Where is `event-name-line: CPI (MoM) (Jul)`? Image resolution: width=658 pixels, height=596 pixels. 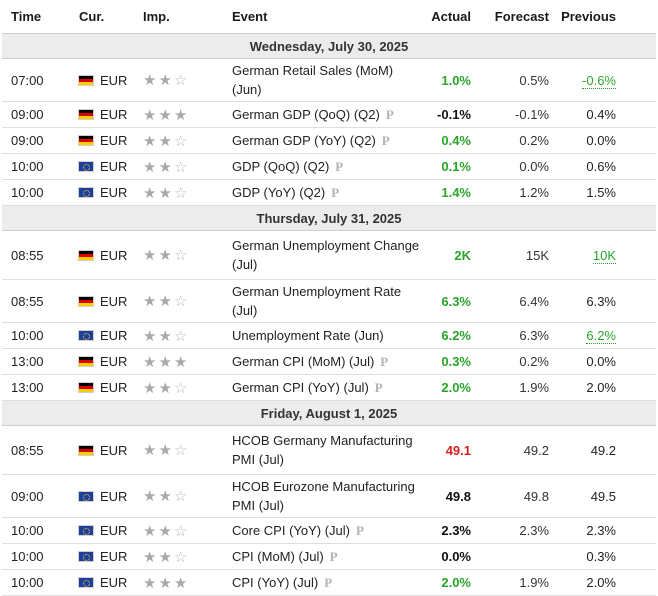 event-name-line: CPI (MoM) (Jul) is located at coordinates (278, 556).